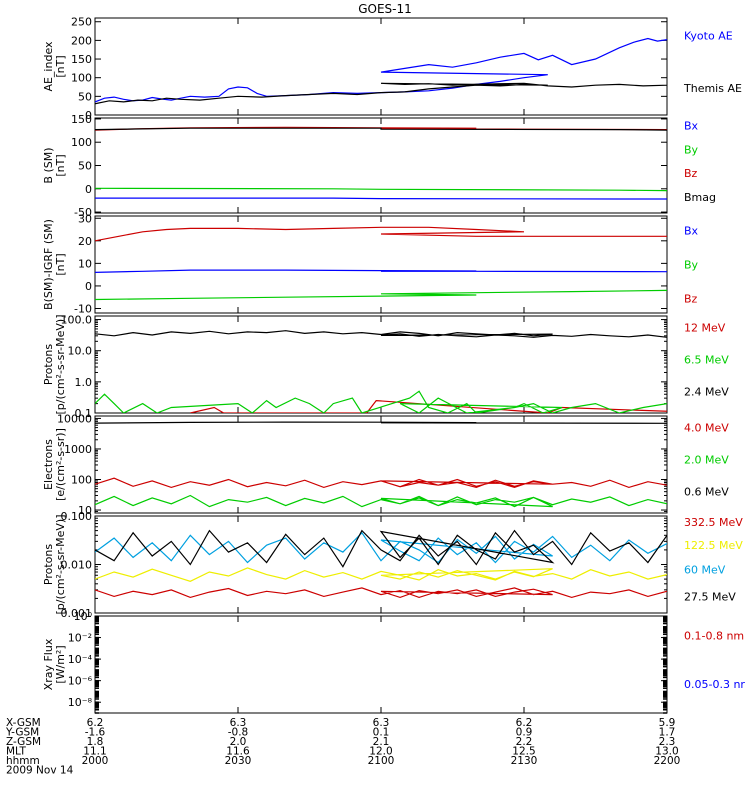  Describe the element at coordinates (40, 771) in the screenshot. I see `date-label: 2009 Nov 14` at that location.